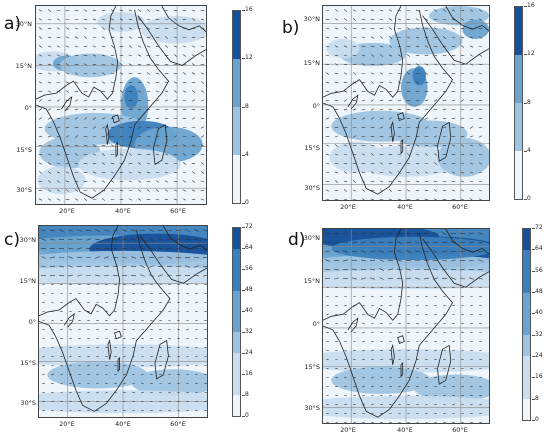 This screenshot has height=437, width=550. What do you see at coordinates (518, 103) in the screenshot?
I see `colorbar-b` at bounding box center [518, 103].